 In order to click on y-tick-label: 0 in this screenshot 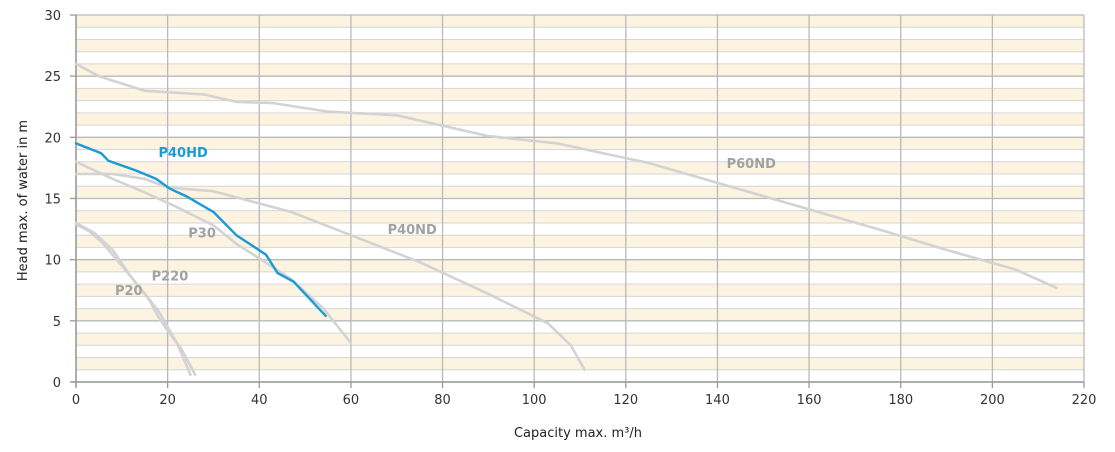, I will do `click(57, 383)`.